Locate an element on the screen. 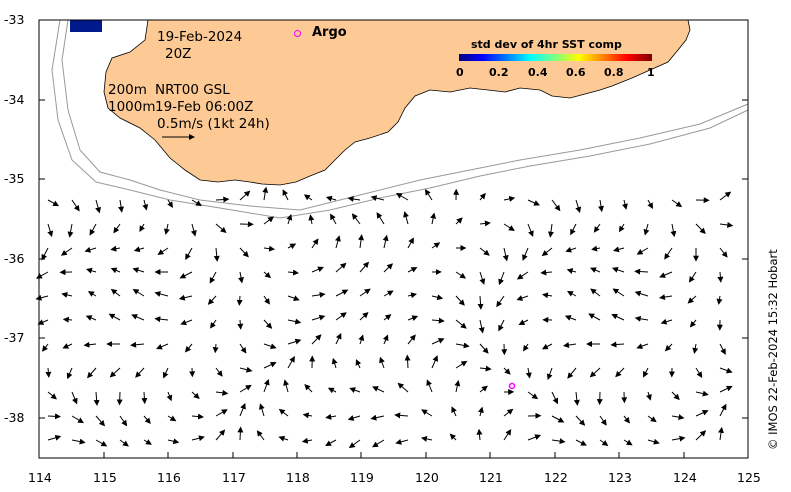 The width and height of the screenshot is (791, 492). x-tick-label: 115 is located at coordinates (105, 477).